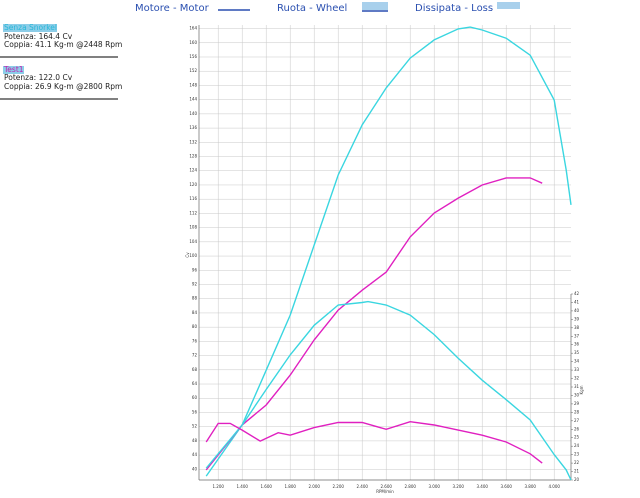 This screenshot has width=640, height=498. What do you see at coordinates (530, 486) in the screenshot?
I see `x-tick-label: 3.800` at bounding box center [530, 486].